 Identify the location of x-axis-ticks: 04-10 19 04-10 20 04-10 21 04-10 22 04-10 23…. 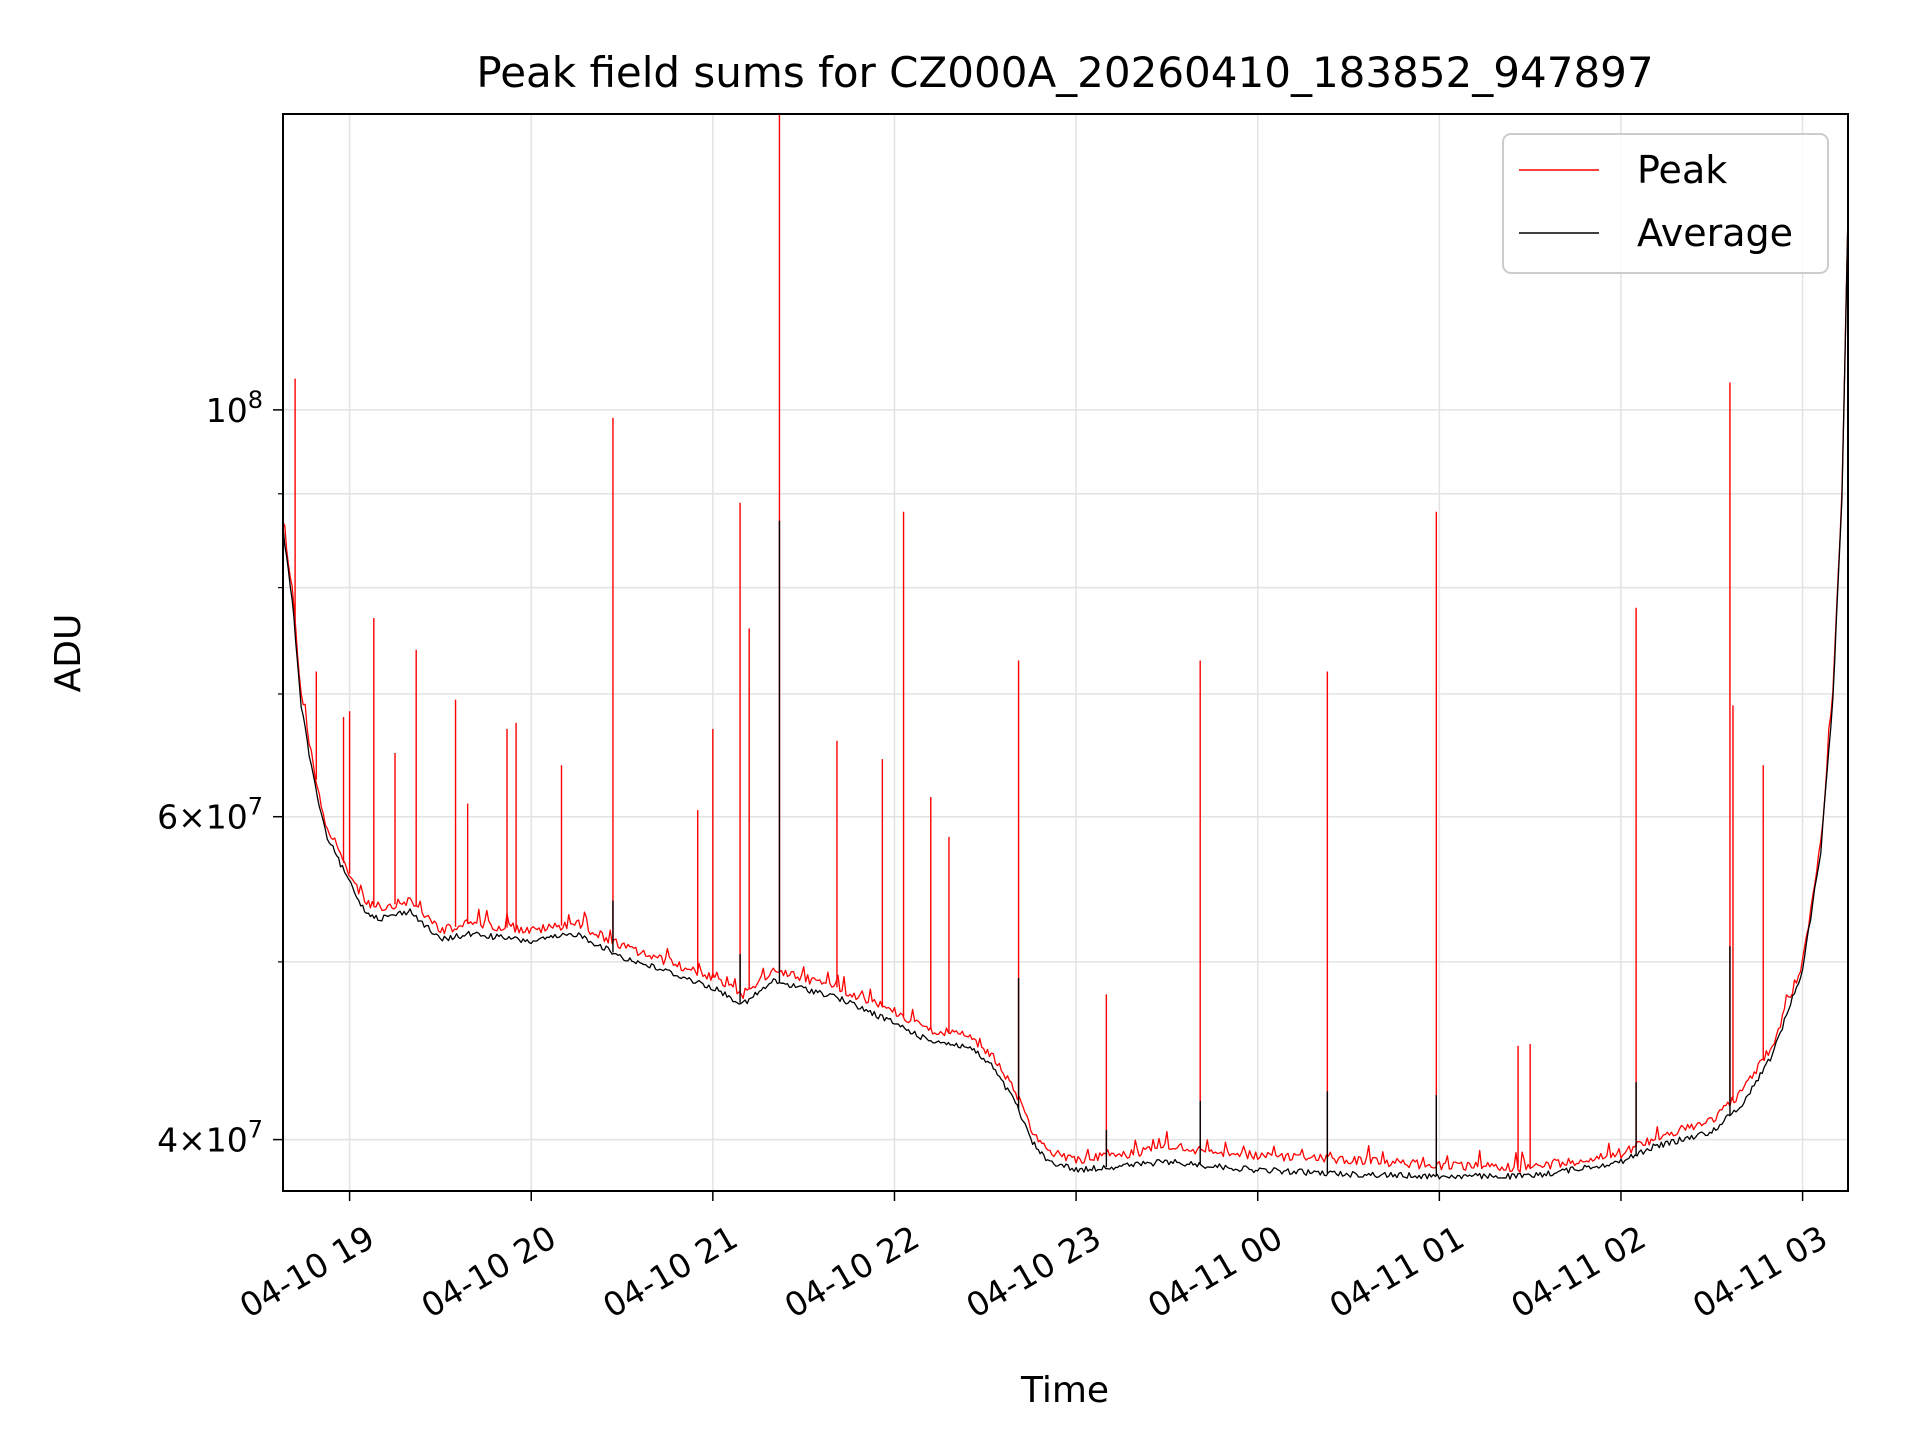
(1033, 1258).